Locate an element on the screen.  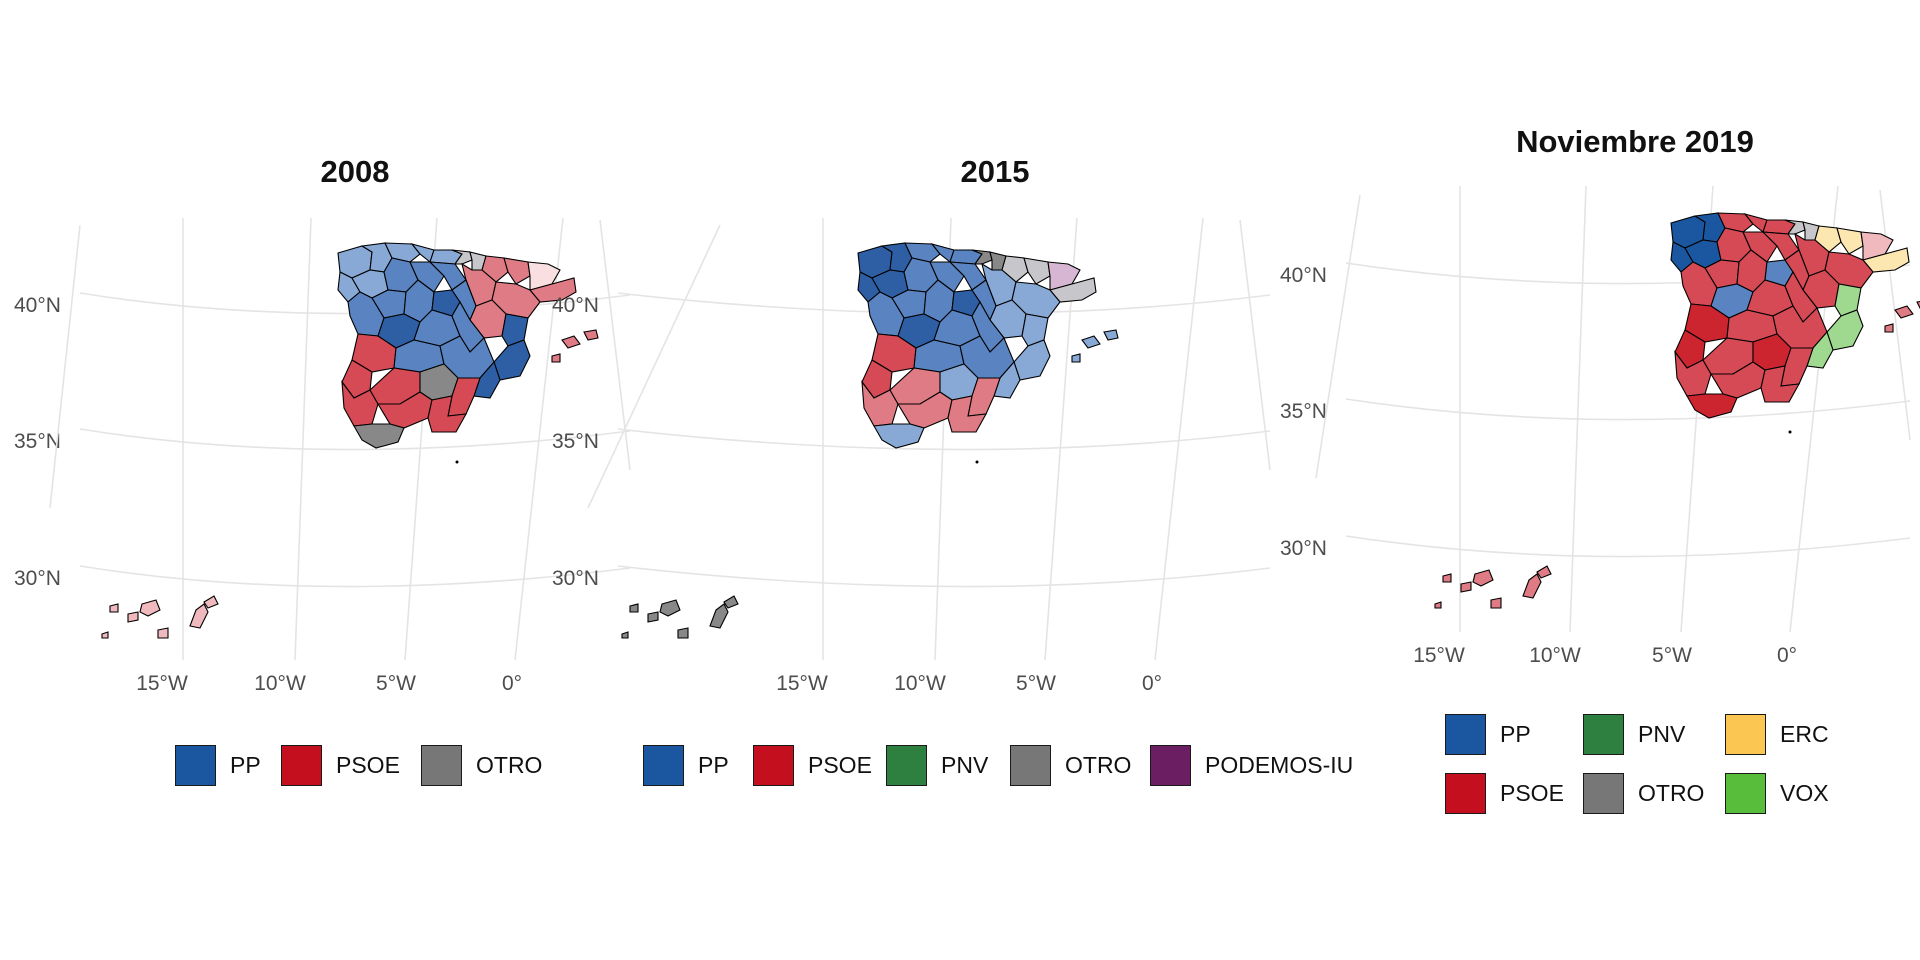
panel-title: 2008 is located at coordinates (355, 171).